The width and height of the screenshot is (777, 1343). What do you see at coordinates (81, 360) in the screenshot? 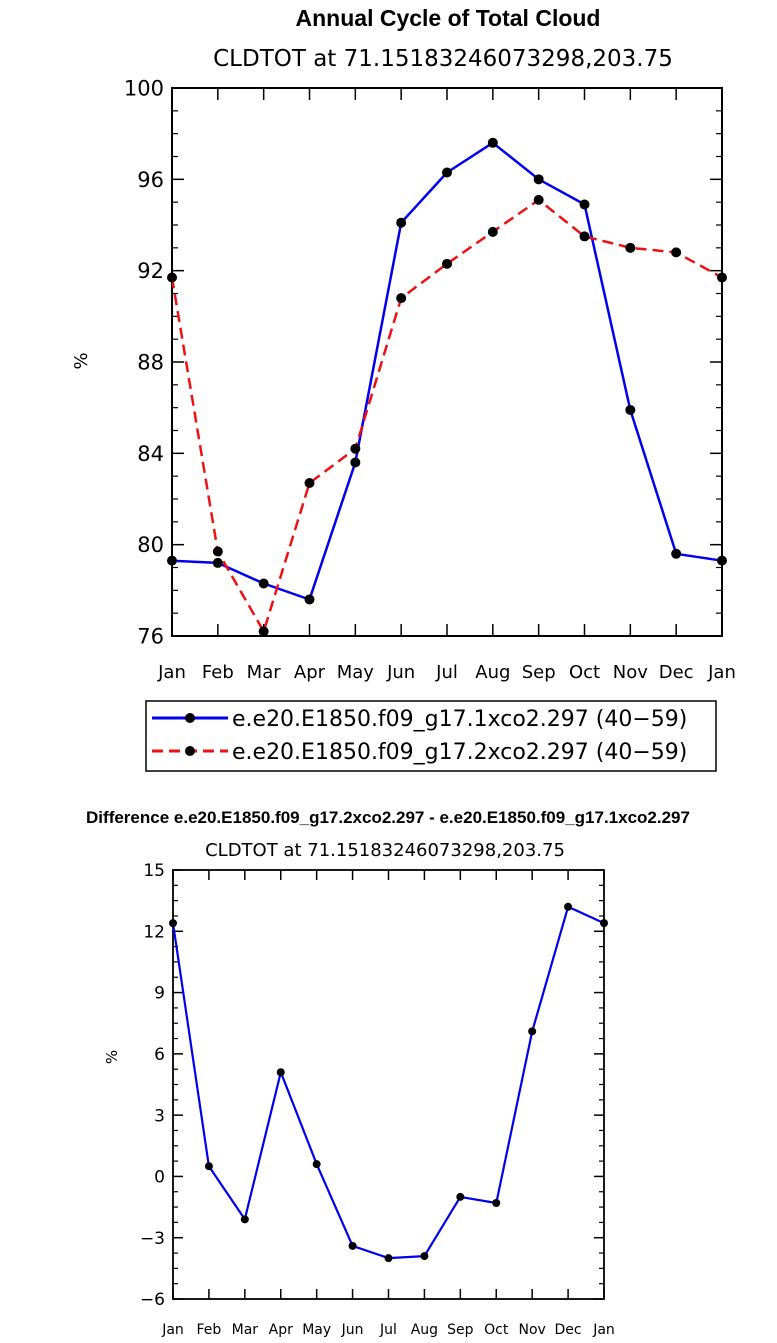
I see `top-chart-ylabel: %` at bounding box center [81, 360].